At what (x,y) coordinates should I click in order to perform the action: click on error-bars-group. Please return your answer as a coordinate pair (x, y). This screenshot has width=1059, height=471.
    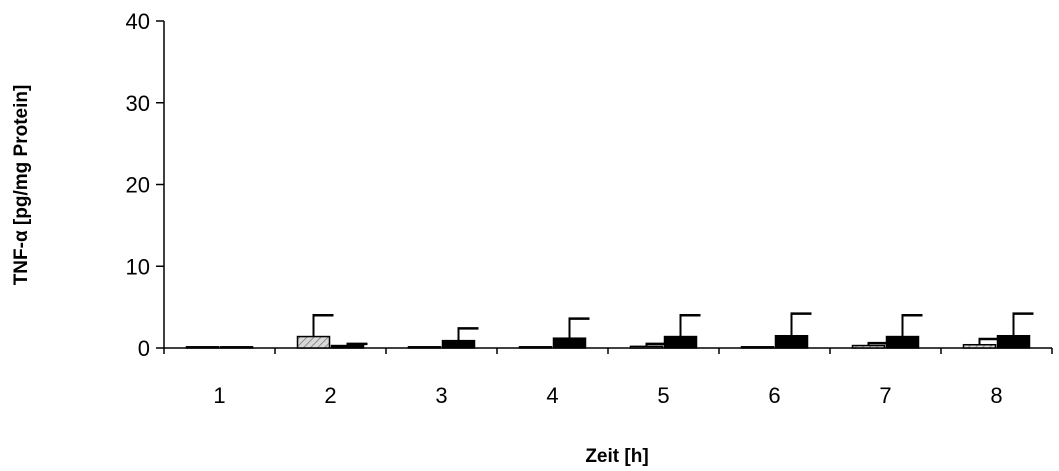
    Looking at the image, I should click on (673, 329).